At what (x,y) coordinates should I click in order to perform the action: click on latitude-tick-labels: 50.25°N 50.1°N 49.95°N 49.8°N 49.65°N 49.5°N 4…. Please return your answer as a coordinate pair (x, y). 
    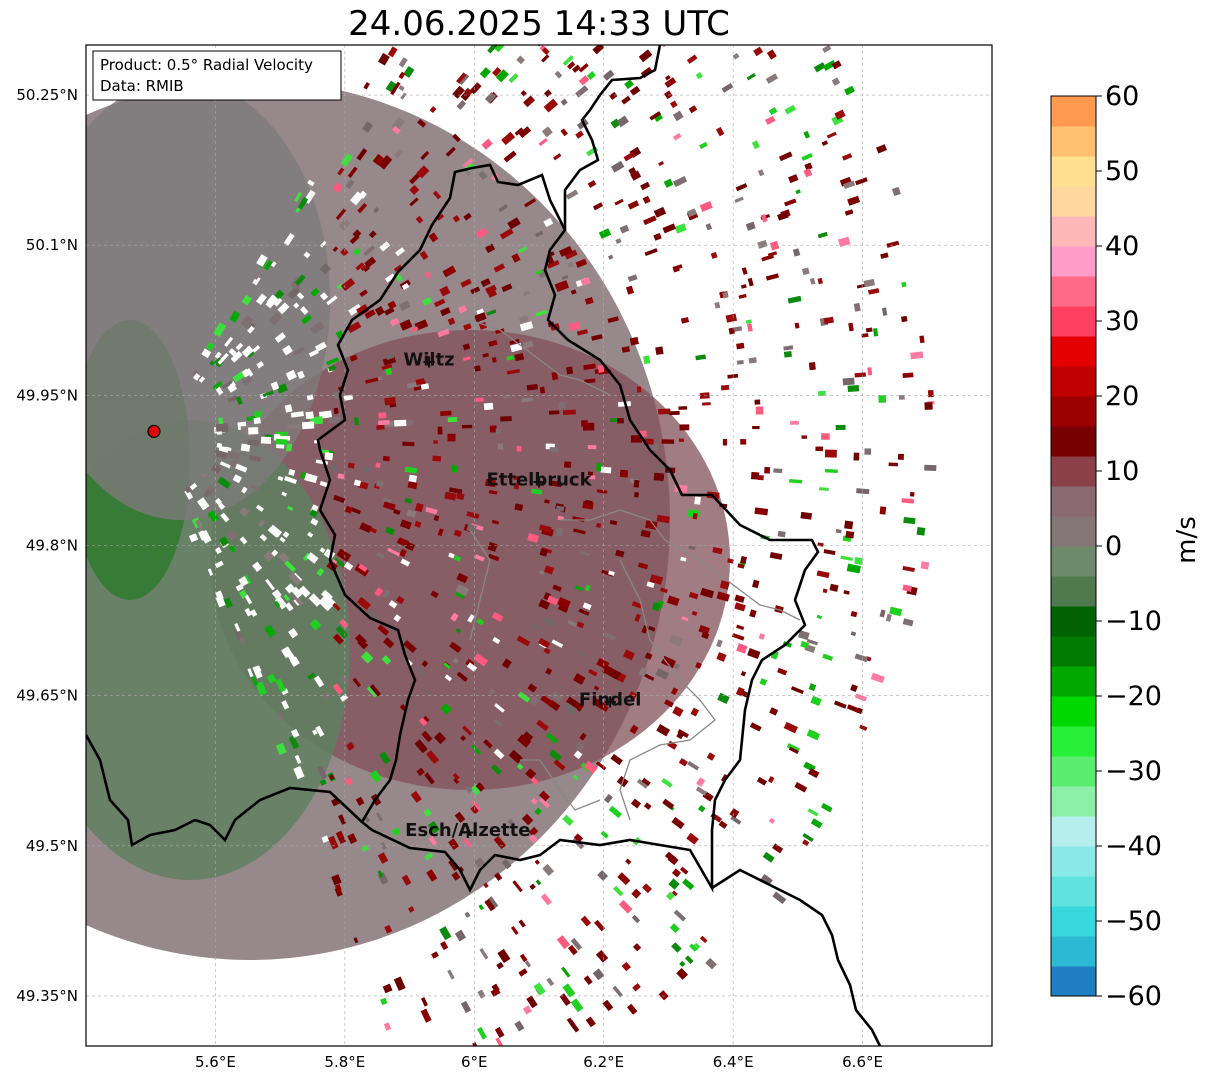
    Looking at the image, I should click on (47, 545).